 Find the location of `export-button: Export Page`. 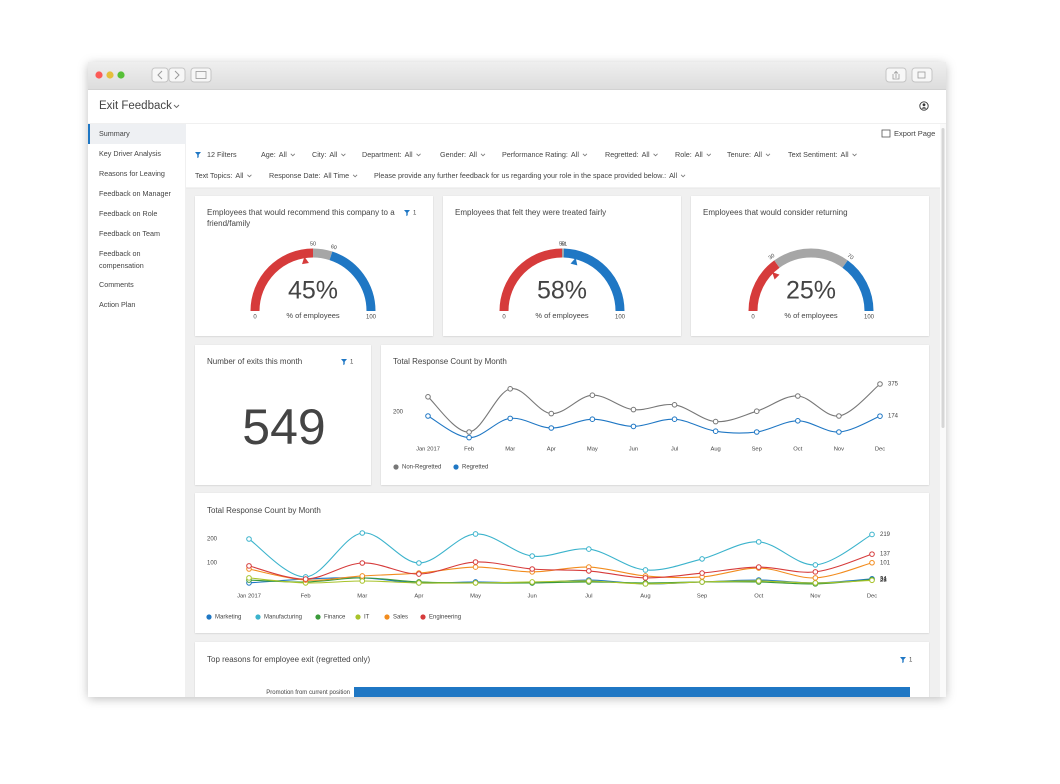

export-button: Export Page is located at coordinates (914, 133).